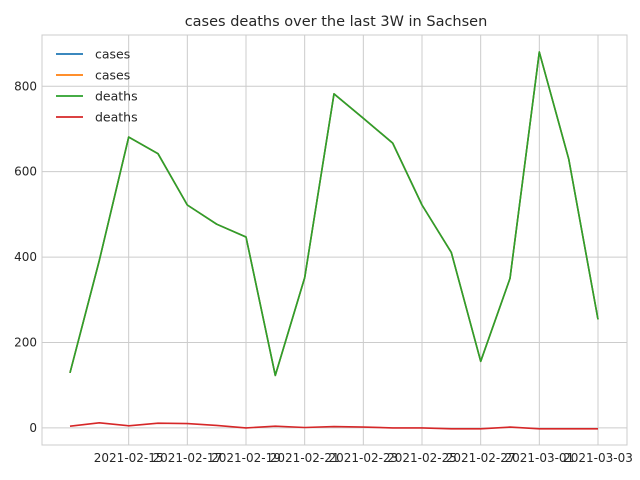 This screenshot has width=640, height=480. Describe the element at coordinates (33, 428) in the screenshot. I see `y-tick-label: 0` at that location.